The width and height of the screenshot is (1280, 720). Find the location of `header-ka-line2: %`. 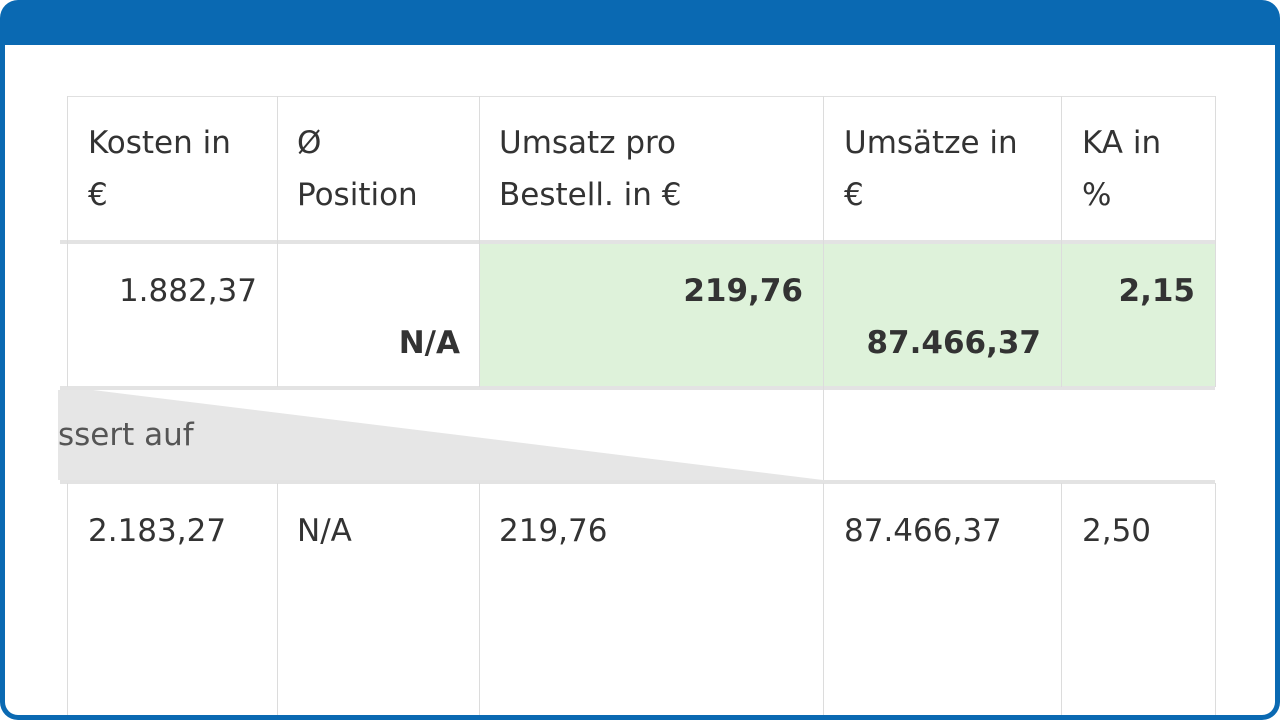

header-ka-line2: % is located at coordinates (1097, 195).